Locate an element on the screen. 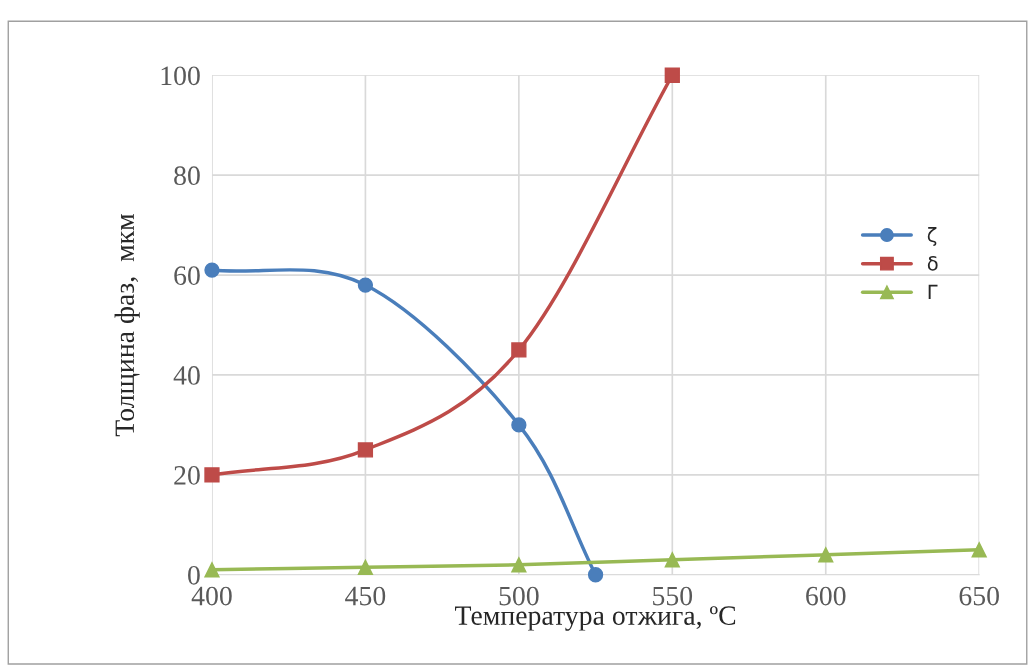 The width and height of the screenshot is (1034, 666). x-axis-title: Температура отжига, ºС is located at coordinates (595, 618).